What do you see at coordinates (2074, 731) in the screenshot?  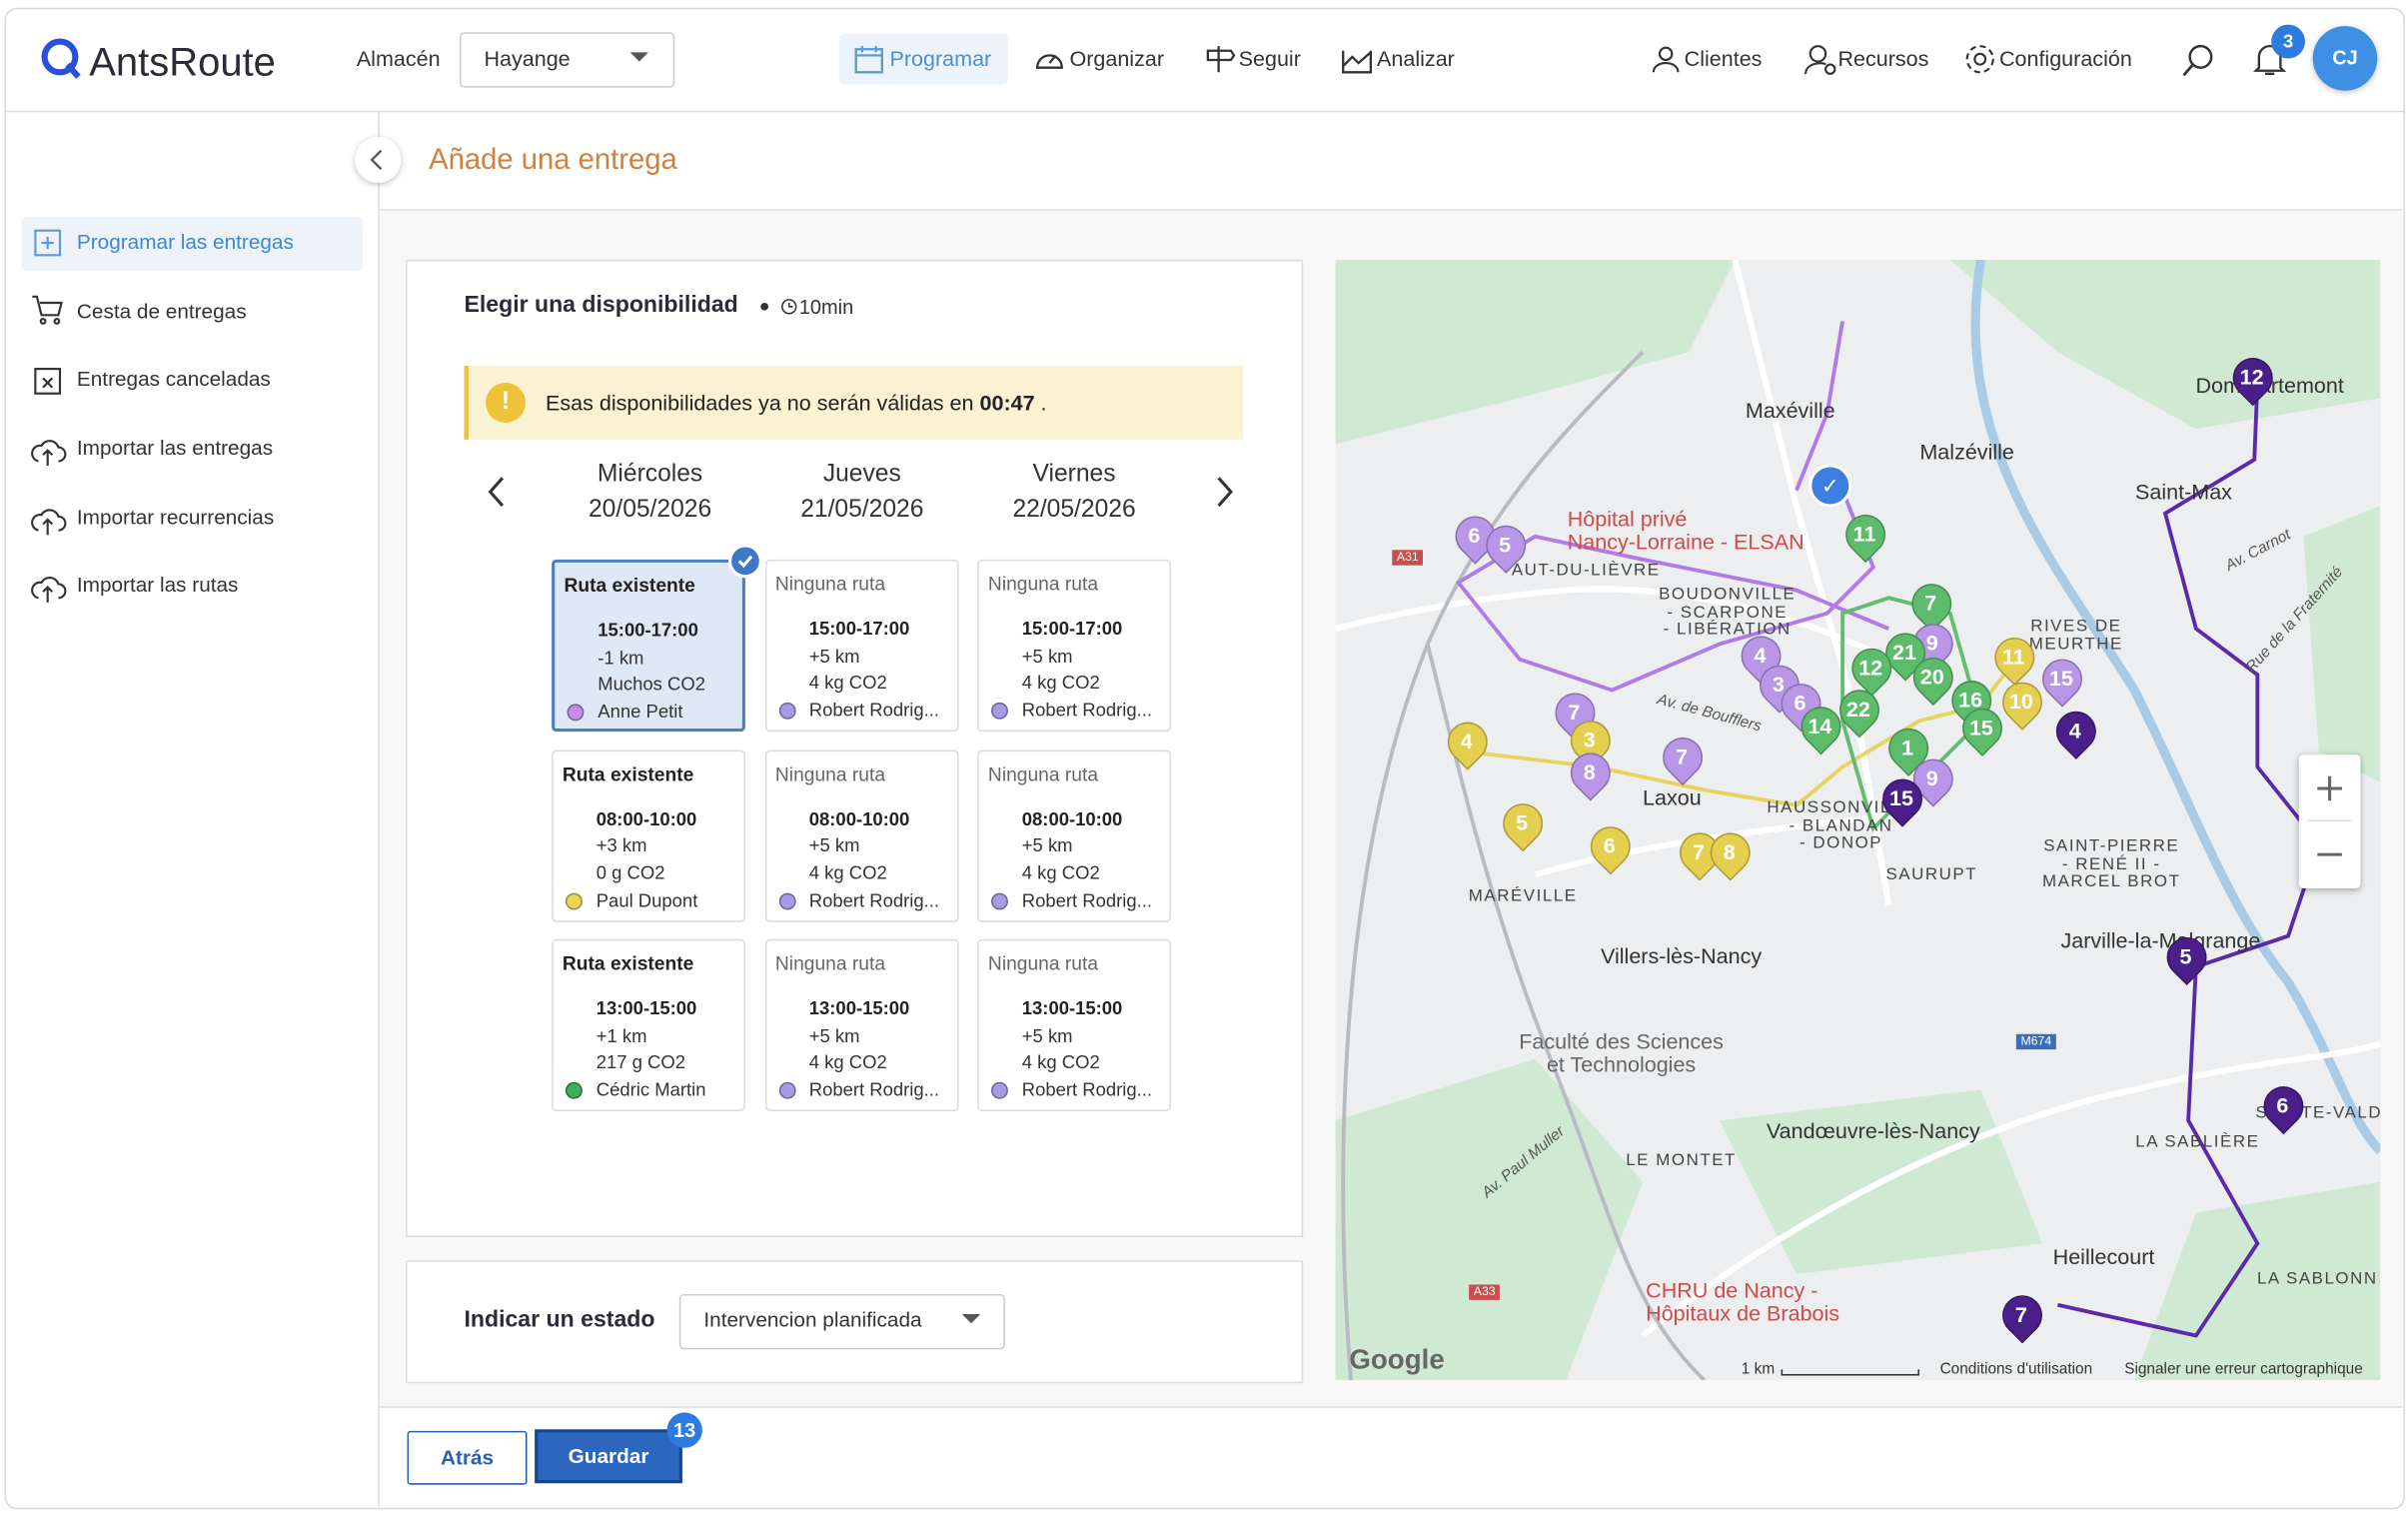 I see `marker-number: 4` at bounding box center [2074, 731].